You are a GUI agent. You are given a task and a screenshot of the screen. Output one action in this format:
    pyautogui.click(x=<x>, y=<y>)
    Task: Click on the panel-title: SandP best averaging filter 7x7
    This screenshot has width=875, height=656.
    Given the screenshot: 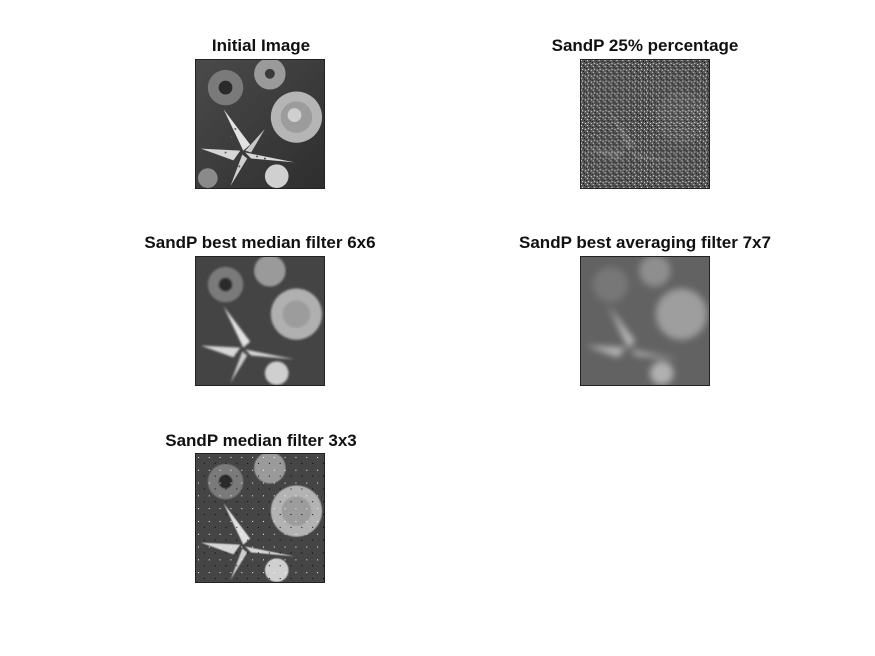 What is the action you would take?
    pyautogui.click(x=645, y=242)
    